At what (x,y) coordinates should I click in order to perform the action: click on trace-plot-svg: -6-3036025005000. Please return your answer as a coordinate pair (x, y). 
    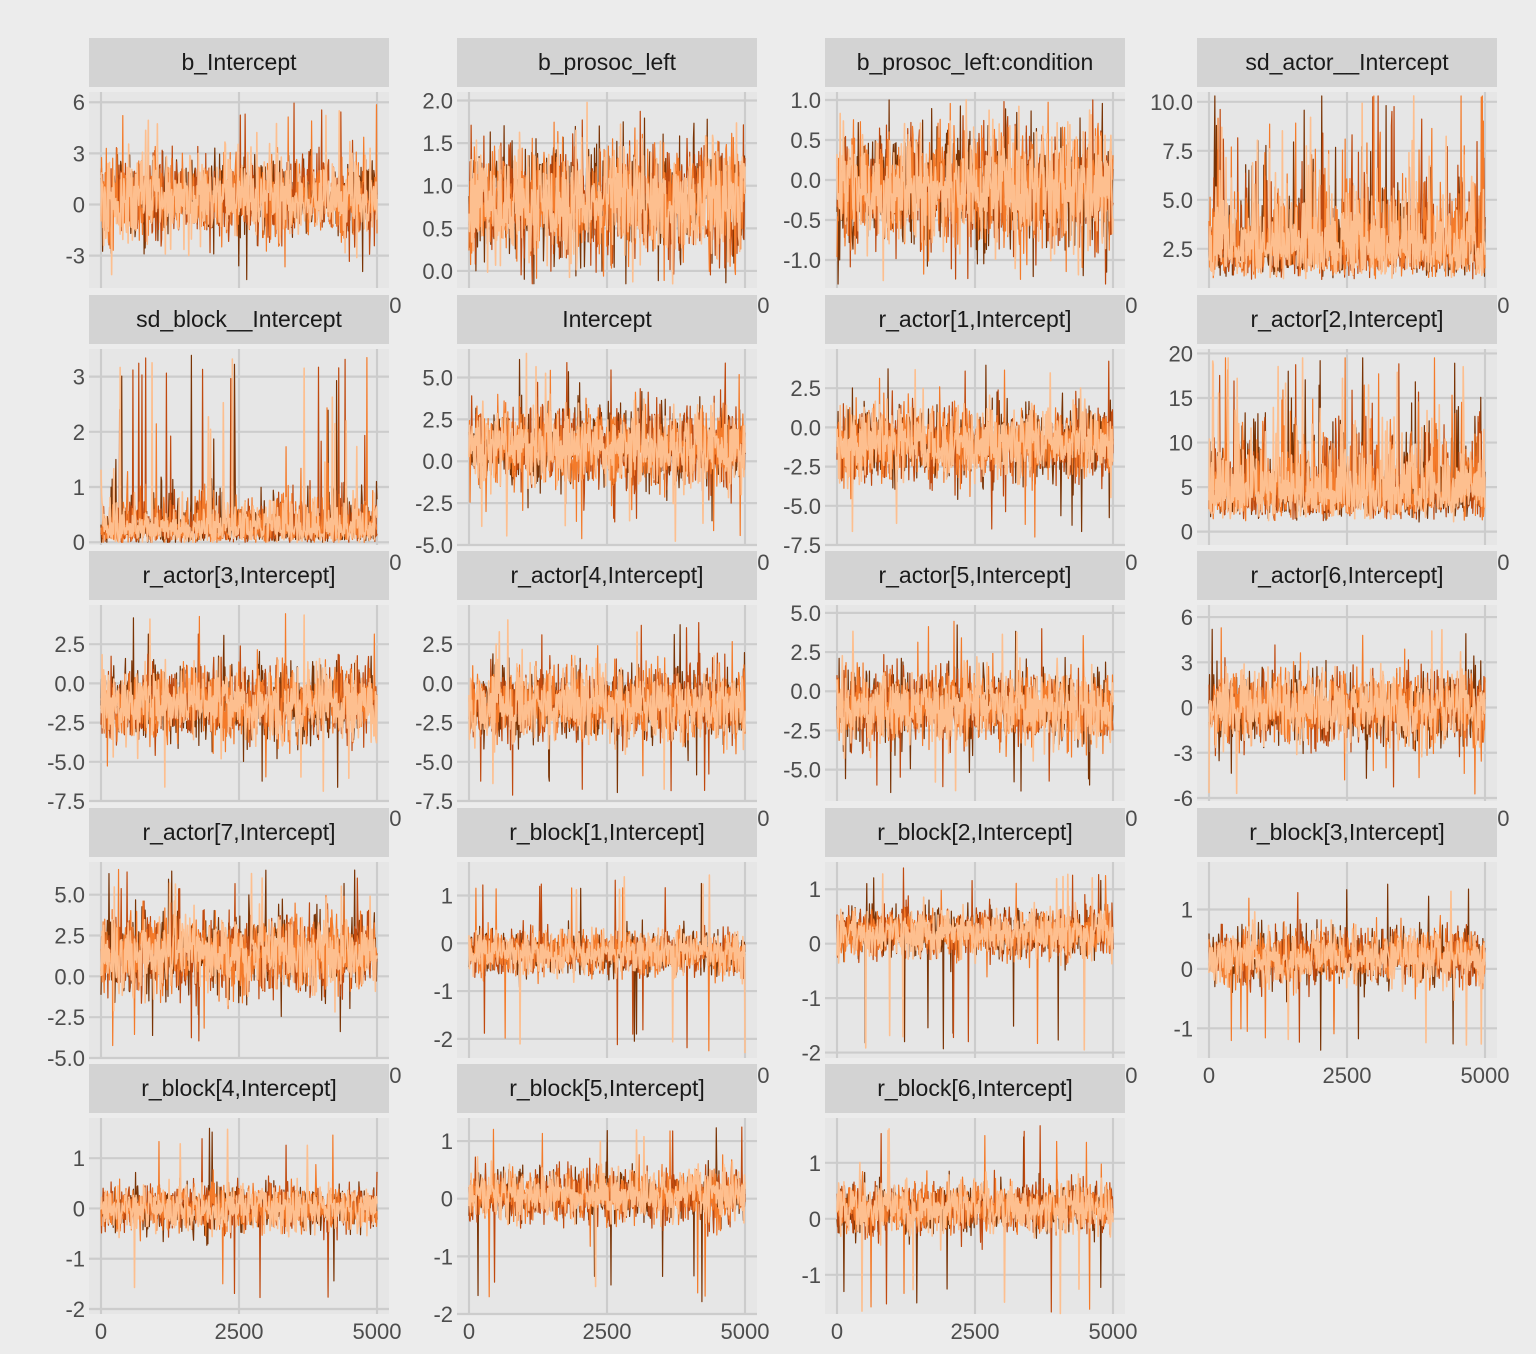
    Looking at the image, I should click on (1341, 718).